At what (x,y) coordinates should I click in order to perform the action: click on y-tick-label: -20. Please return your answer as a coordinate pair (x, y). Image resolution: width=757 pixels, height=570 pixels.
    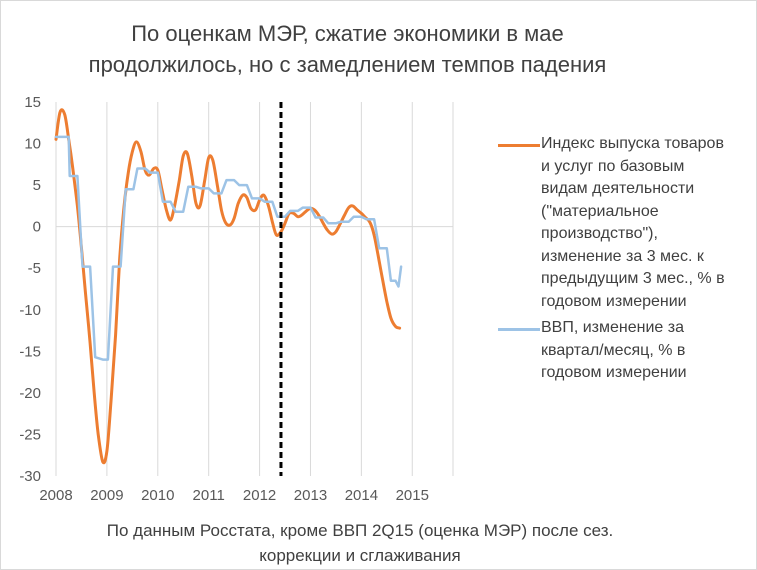
    Looking at the image, I should click on (30, 393).